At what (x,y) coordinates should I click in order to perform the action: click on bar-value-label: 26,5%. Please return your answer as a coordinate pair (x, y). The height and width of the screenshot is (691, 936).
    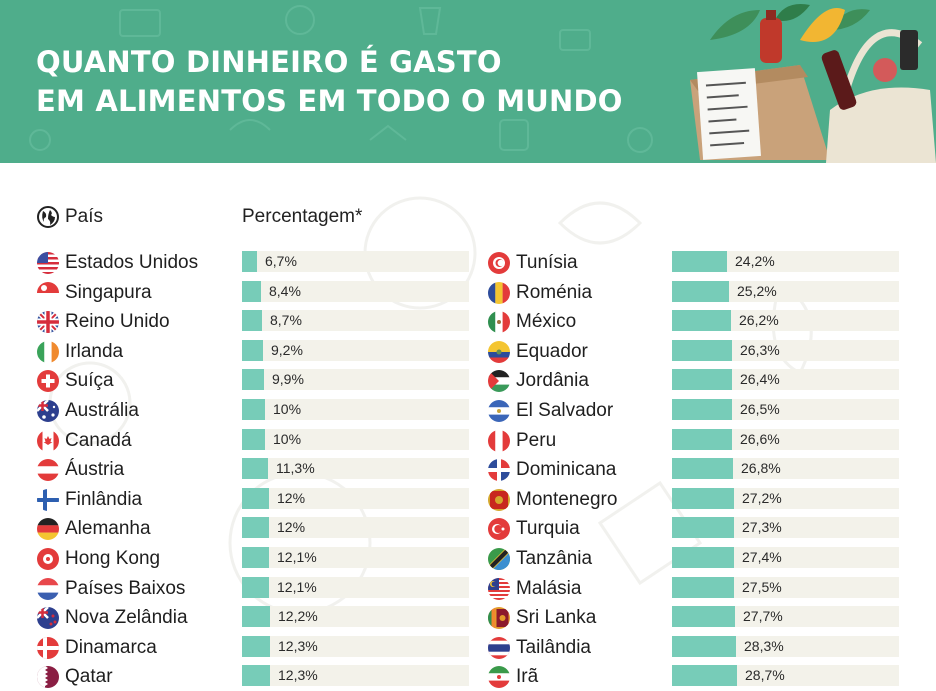
    Looking at the image, I should click on (760, 409).